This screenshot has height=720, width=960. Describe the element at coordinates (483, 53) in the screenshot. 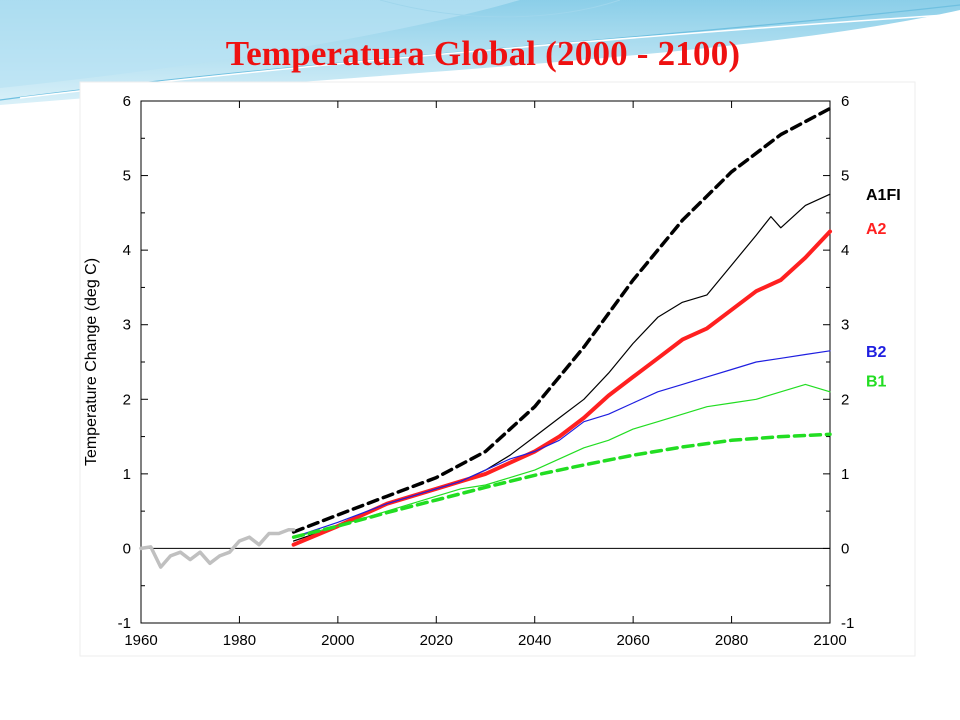

I see `slide-title: Temperatura Global (2000 - 2100)` at that location.